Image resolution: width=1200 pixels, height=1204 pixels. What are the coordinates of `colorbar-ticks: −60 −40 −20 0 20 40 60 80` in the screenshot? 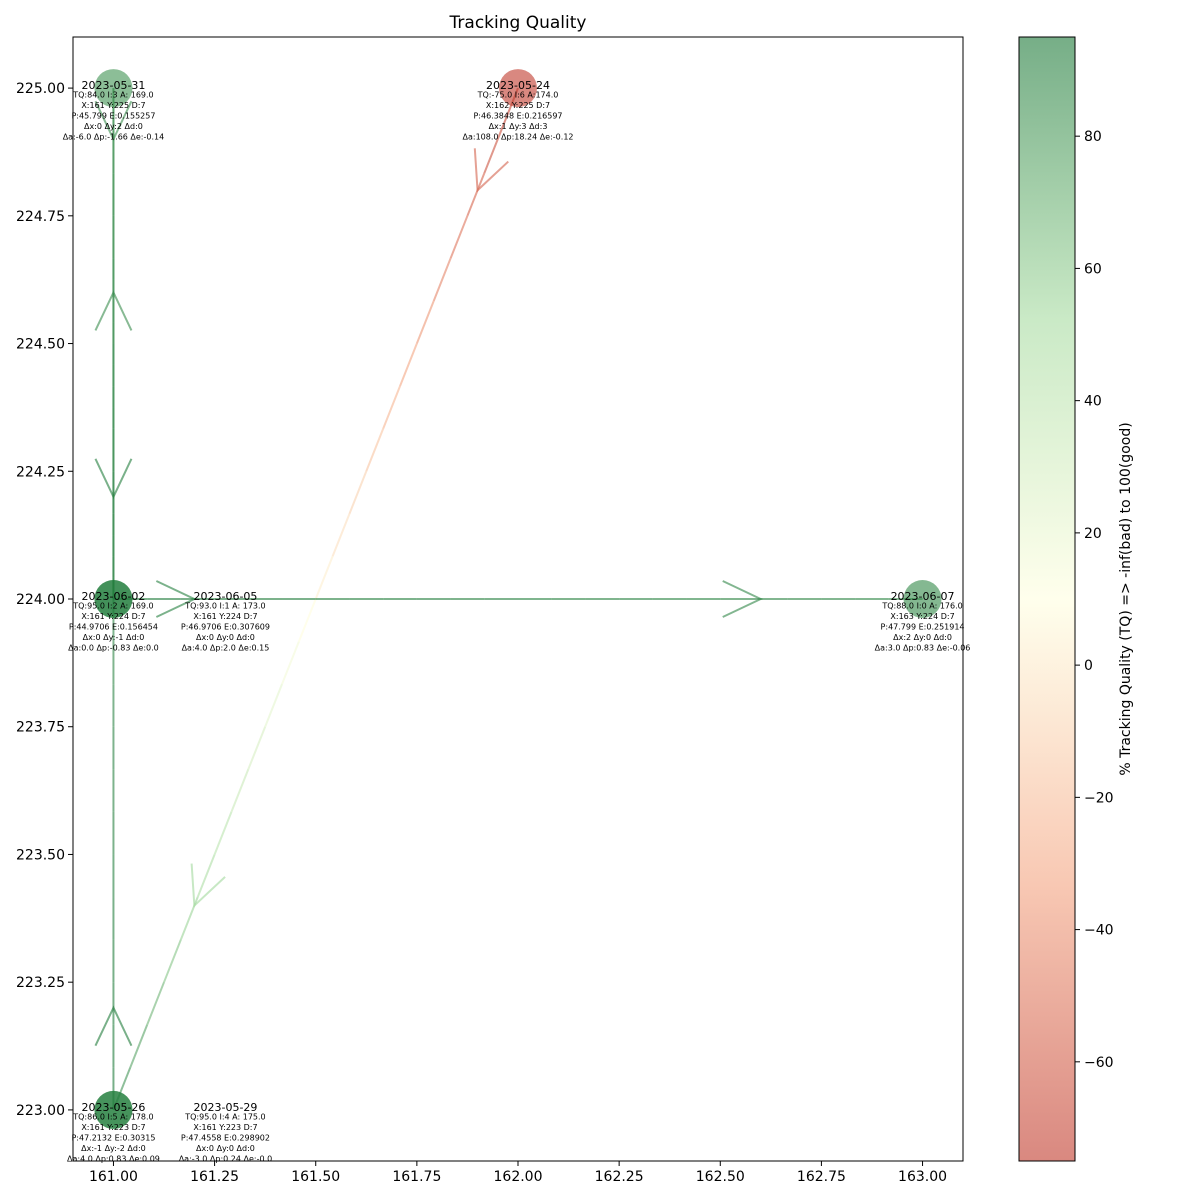 It's located at (1094, 600).